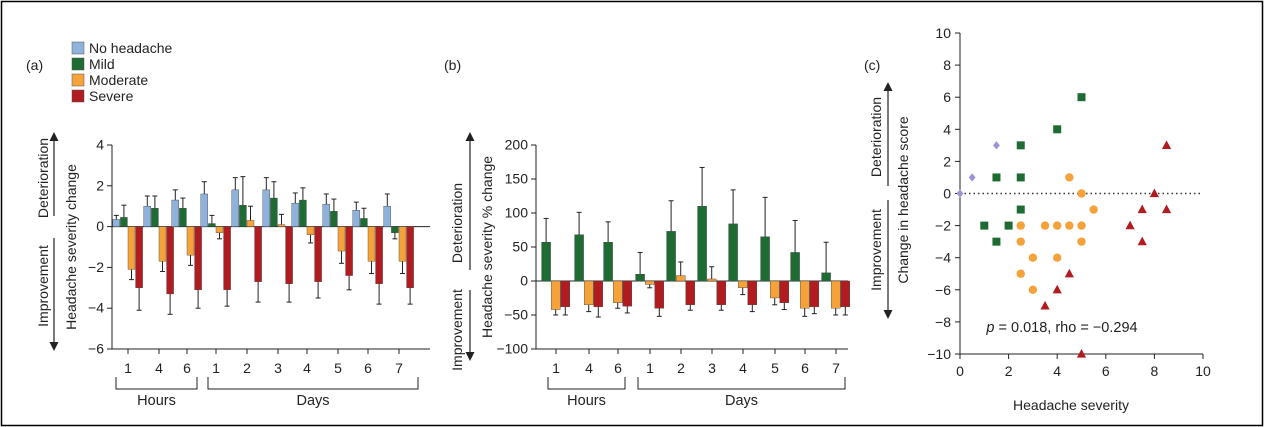  What do you see at coordinates (111, 96) in the screenshot?
I see `legend-label-severe: Severe` at bounding box center [111, 96].